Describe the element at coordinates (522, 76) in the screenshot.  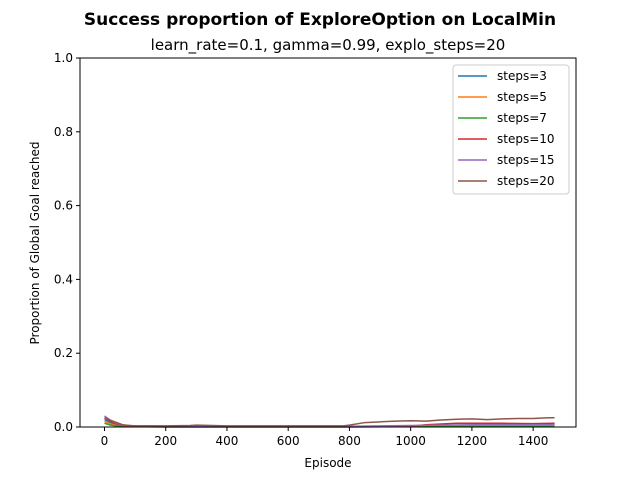
I see `legend-label-1: steps=3` at that location.